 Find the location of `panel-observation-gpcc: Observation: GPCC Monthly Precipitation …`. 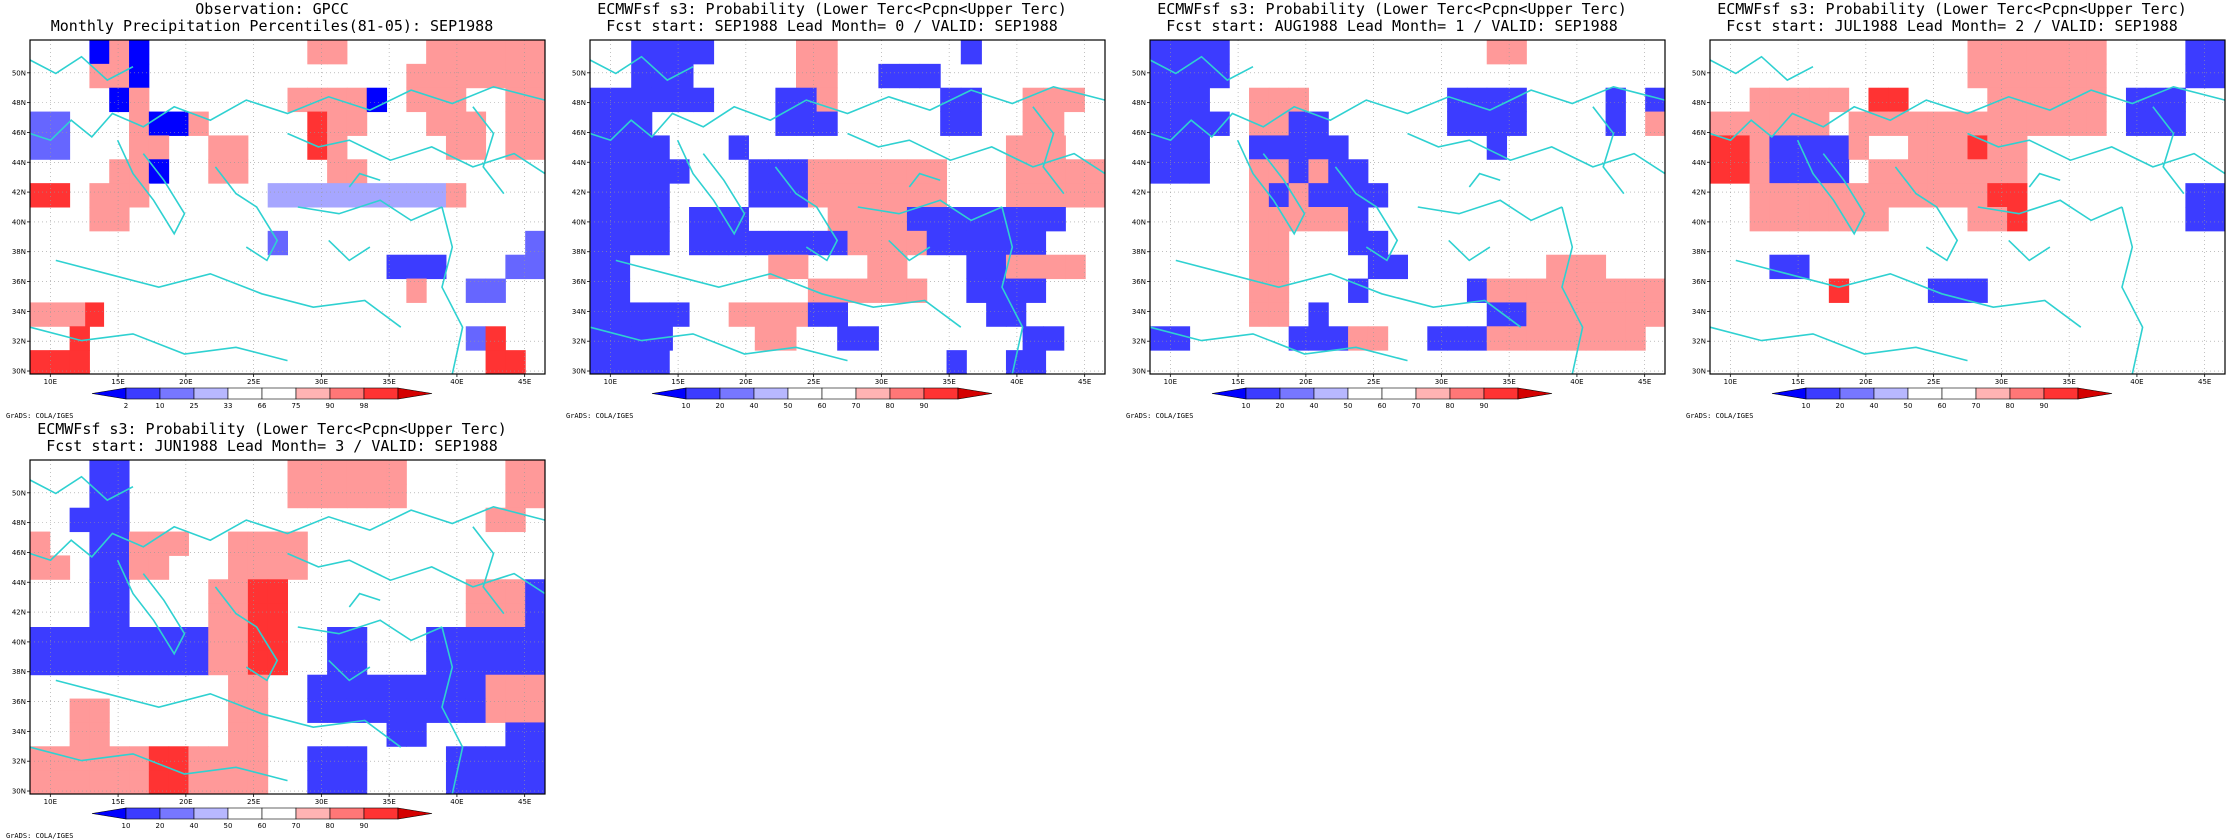

panel-observation-gpcc: Observation: GPCC Monthly Precipitation … is located at coordinates (280, 210).